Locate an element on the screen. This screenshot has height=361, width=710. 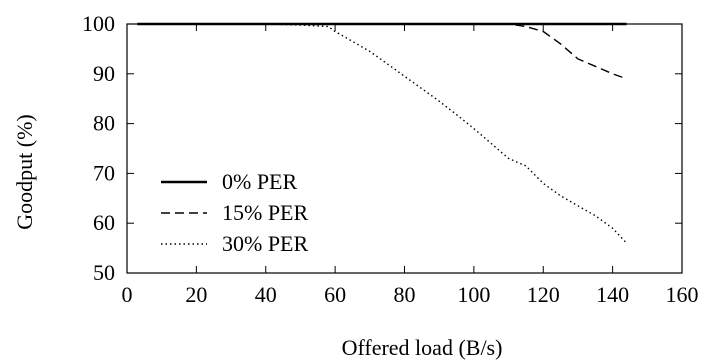
legend-label-3: 30% PER is located at coordinates (265, 243).